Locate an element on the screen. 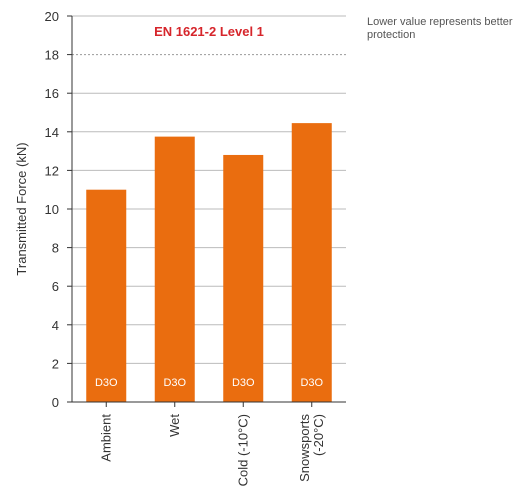 The width and height of the screenshot is (523, 504). annotation-note: Lower value represents better protection is located at coordinates (440, 28).